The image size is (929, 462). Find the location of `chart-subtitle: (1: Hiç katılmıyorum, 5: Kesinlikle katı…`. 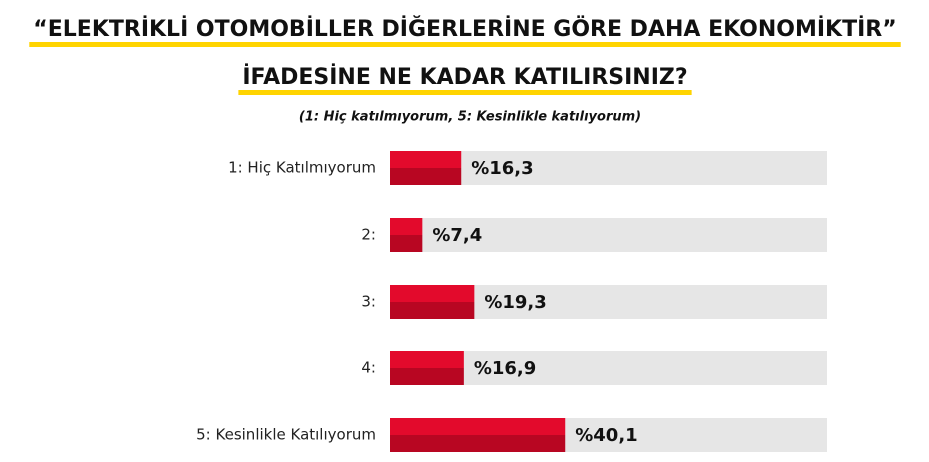

chart-subtitle: (1: Hiç katılmıyorum, 5: Kesinlikle katı… is located at coordinates (470, 117).